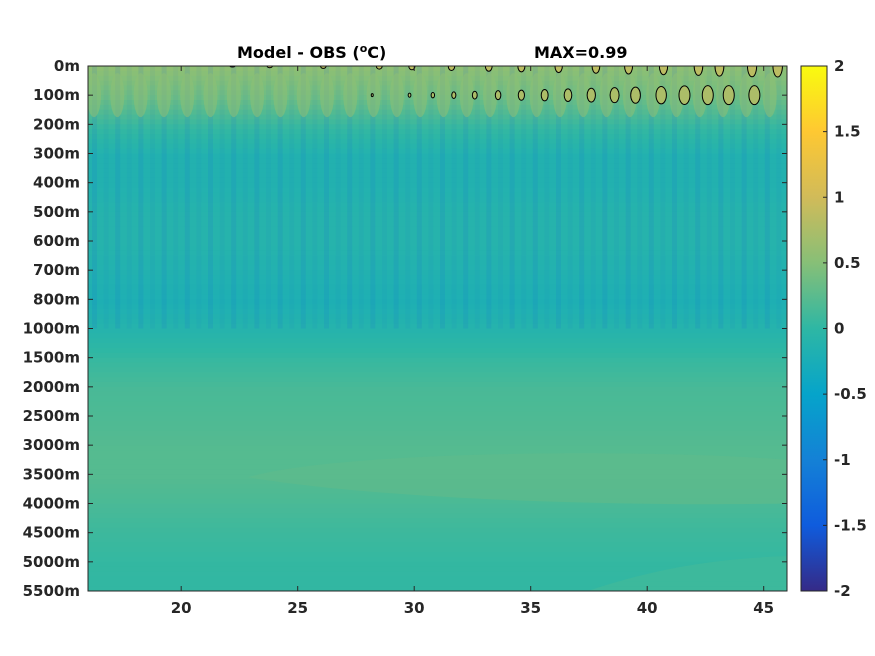 Image resolution: width=875 pixels, height=656 pixels. I want to click on colorbar-tick-label: 0, so click(839, 329).